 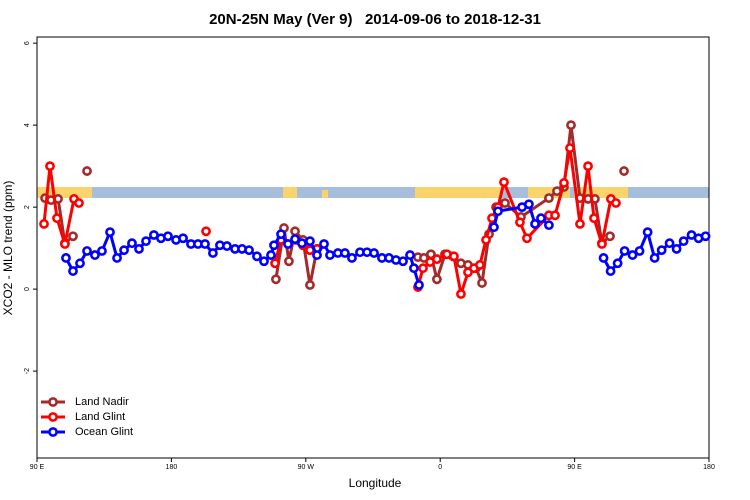 I want to click on y-tick-label: 2, so click(x=27, y=207).